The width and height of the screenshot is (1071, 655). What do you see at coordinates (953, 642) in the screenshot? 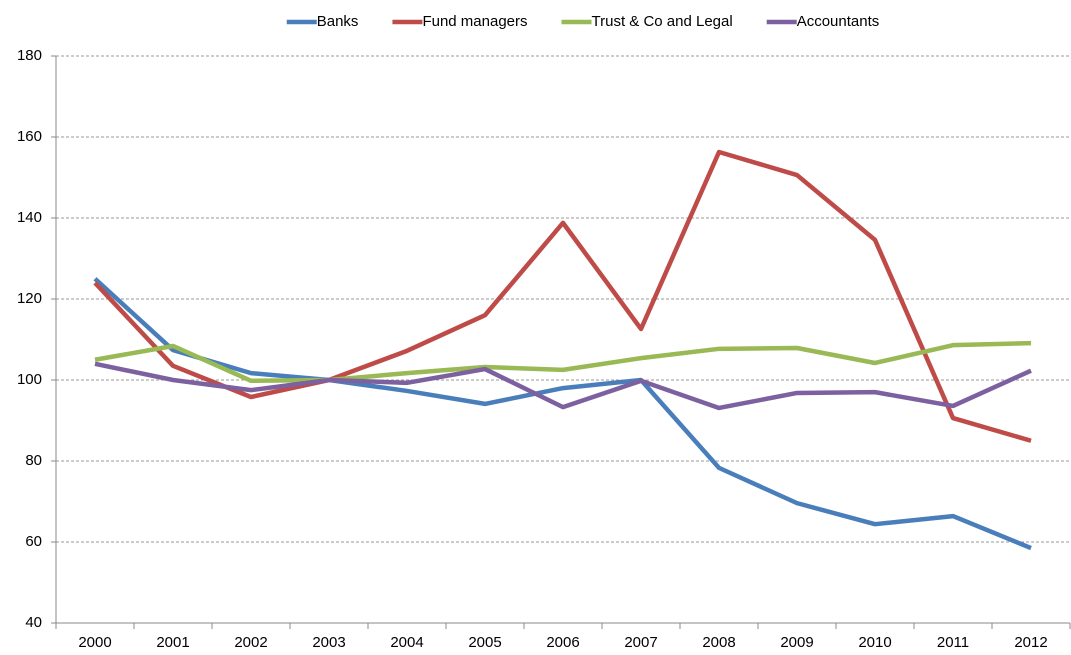
I see `x-tick-label: 2011` at bounding box center [953, 642].